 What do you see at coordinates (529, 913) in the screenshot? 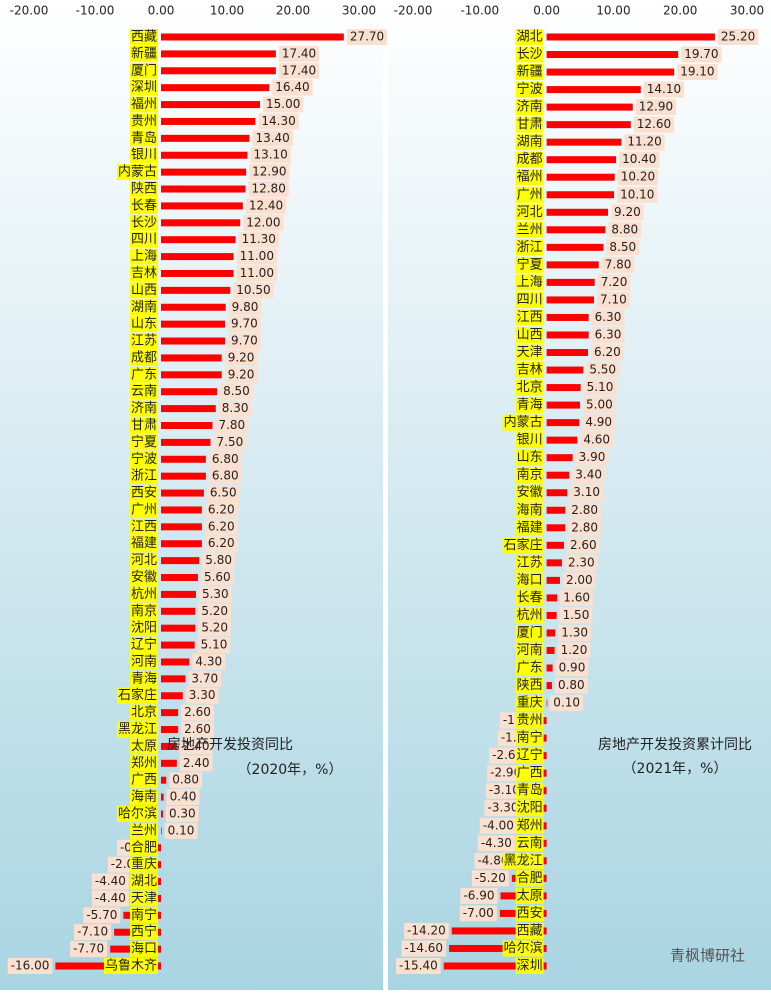
I see `category-label-group: 西安` at bounding box center [529, 913].